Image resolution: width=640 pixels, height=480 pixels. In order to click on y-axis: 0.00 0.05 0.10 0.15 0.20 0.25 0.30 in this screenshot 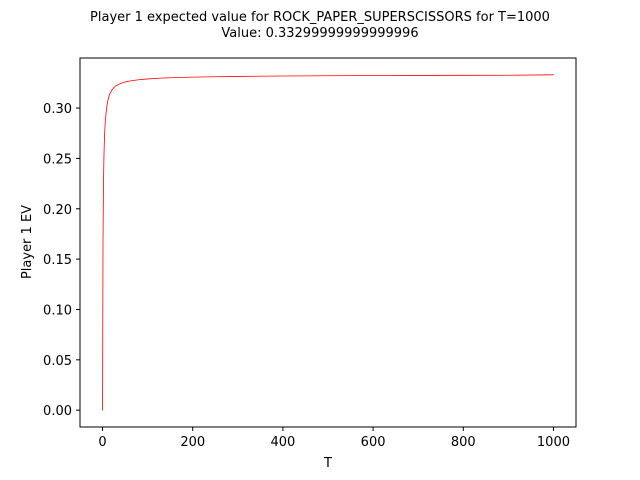, I will do `click(61, 260)`.